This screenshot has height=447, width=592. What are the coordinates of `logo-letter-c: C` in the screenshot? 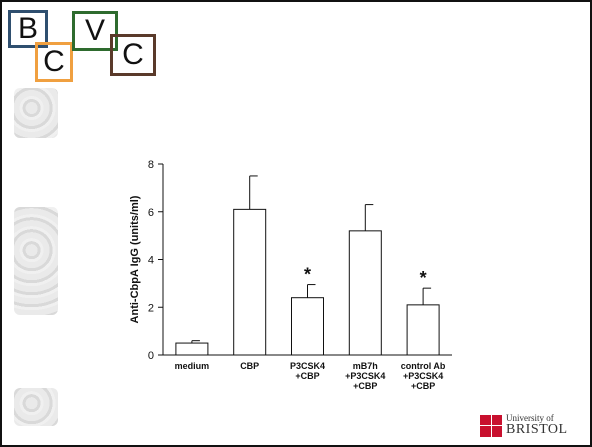 It's located at (54, 62).